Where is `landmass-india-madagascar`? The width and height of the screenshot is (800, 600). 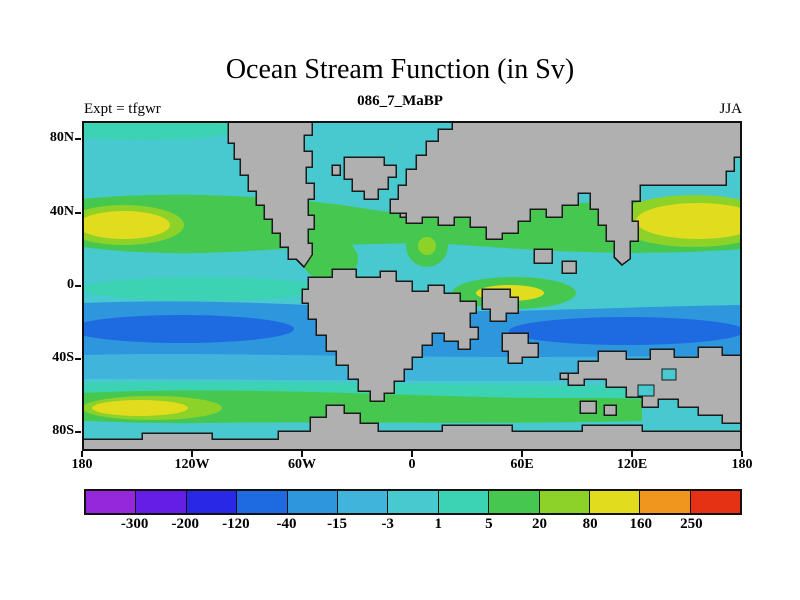
landmass-india-madagascar is located at coordinates (520, 348).